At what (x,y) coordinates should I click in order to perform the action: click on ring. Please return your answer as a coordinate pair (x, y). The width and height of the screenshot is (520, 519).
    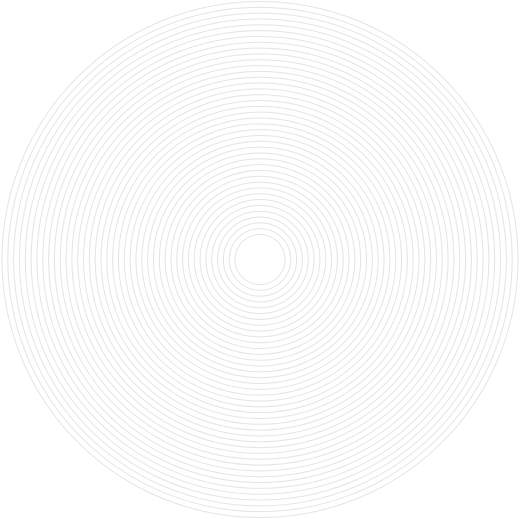
    Looking at the image, I should click on (260, 259).